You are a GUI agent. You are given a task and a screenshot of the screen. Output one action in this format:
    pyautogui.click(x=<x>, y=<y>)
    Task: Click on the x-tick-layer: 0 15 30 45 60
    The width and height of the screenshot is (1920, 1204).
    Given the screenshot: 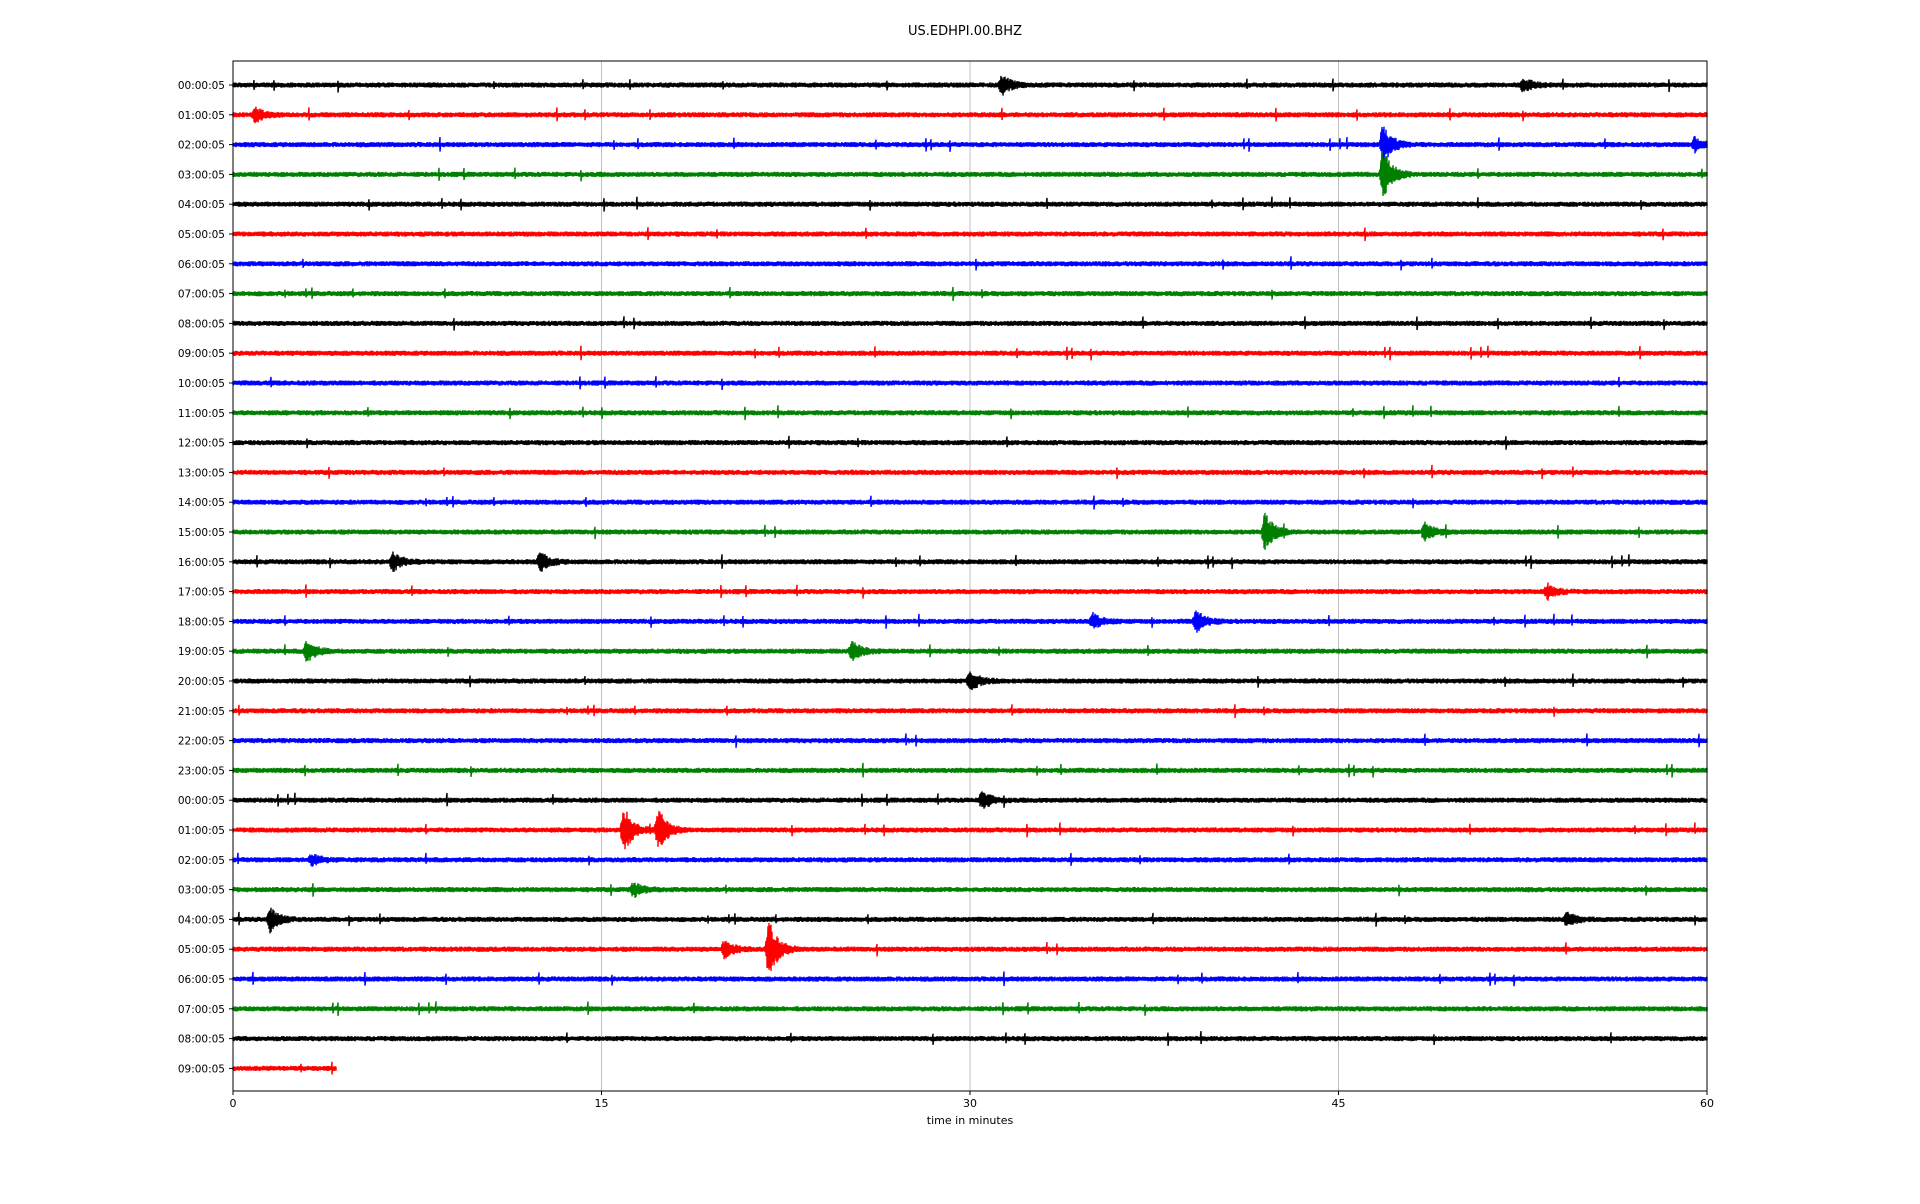 What is the action you would take?
    pyautogui.click(x=972, y=1100)
    